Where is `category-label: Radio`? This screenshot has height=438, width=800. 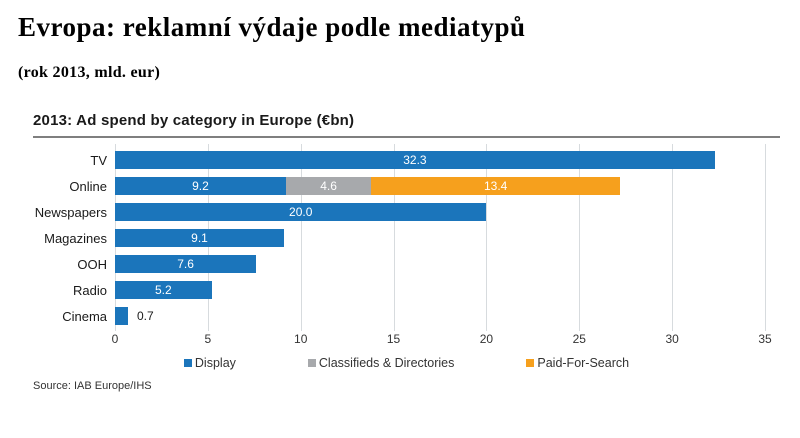
category-label: Radio is located at coordinates (90, 290).